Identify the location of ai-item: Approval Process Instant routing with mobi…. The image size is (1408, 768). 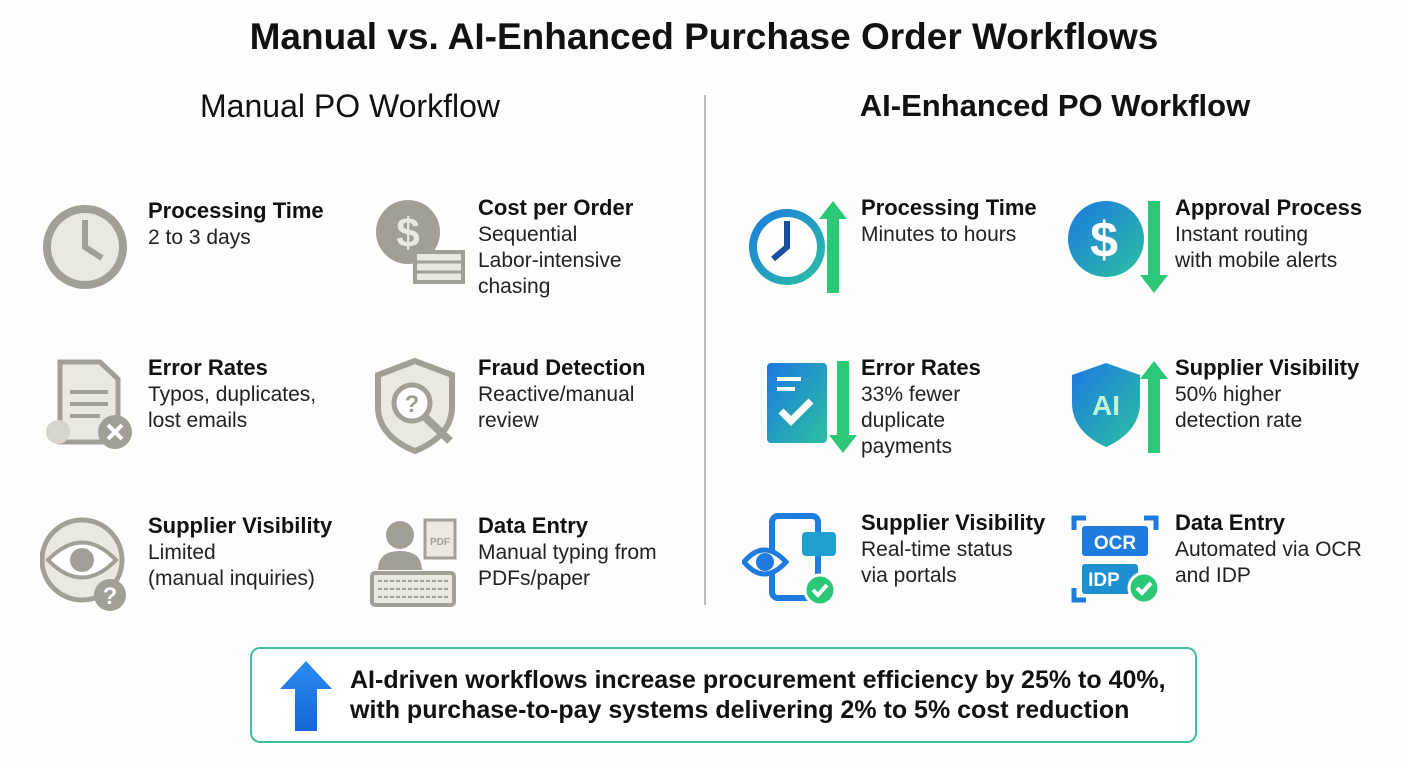
(1291, 243).